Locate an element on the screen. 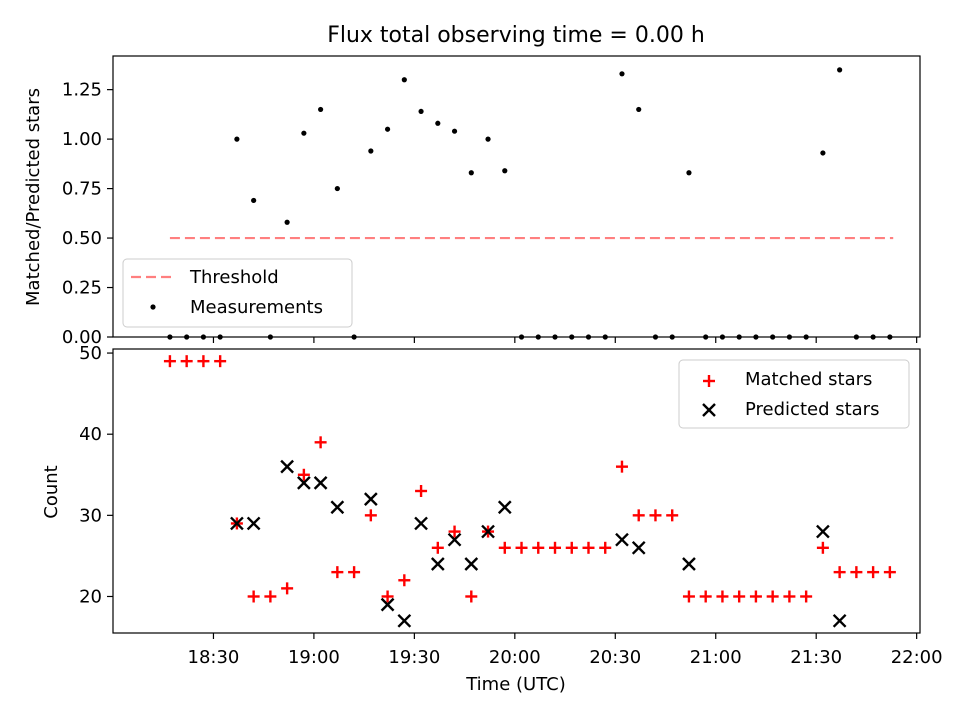 Image resolution: width=960 pixels, height=720 pixels. bottom-y-ticks: 20 30 40 50 is located at coordinates (96, 475).